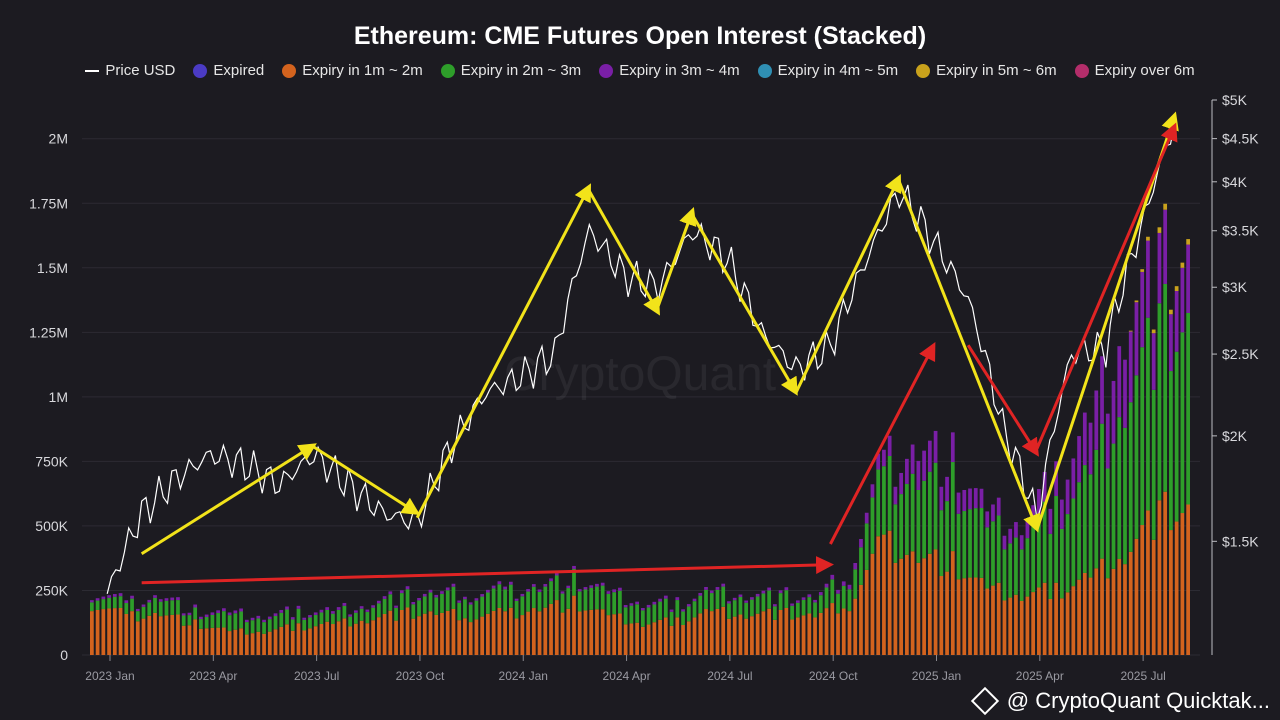  I want to click on legend-item-1m-2m: Expiry in 1m ~ 2m, so click(352, 70).